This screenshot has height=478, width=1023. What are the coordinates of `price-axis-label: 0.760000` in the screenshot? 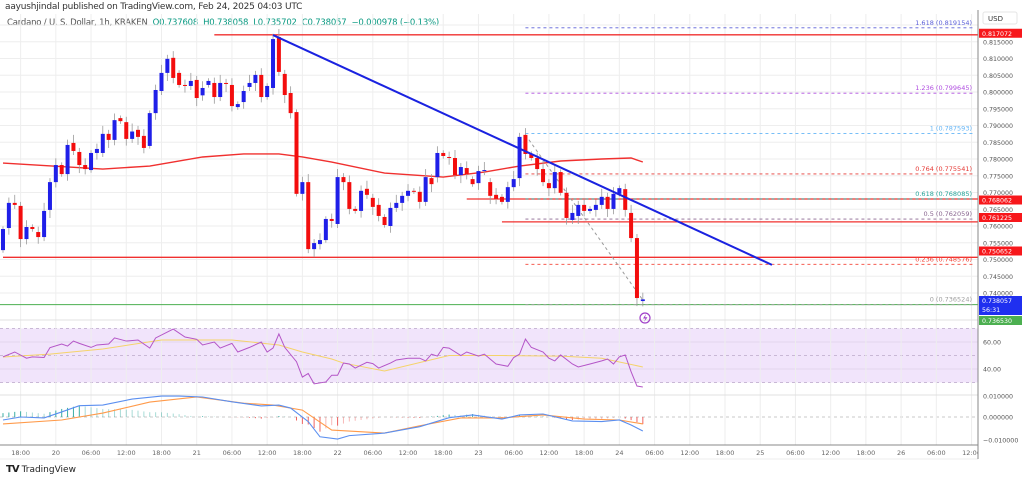 It's located at (998, 227).